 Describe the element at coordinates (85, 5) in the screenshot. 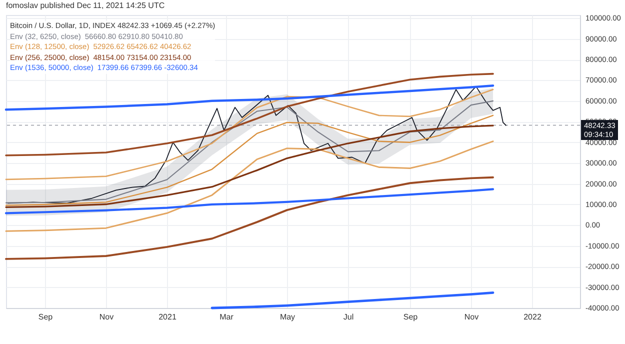

I see `chart-subtitle: fomoslav published Dec 11, 2021 14:25 UTC` at that location.